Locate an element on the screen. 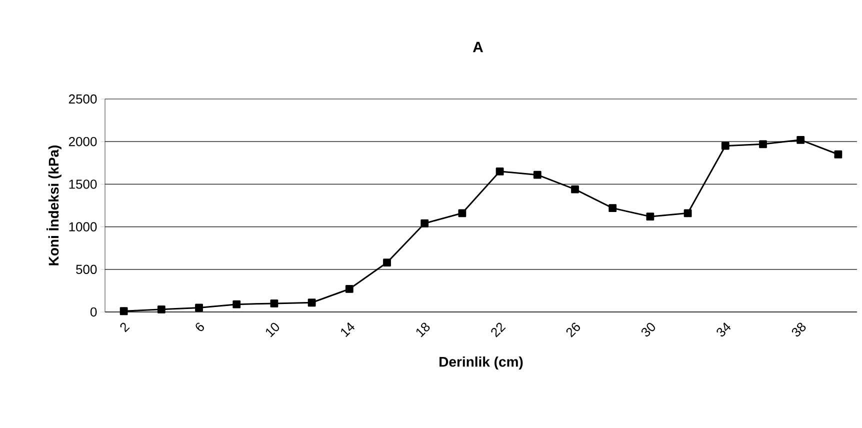  x-axis-title: Derinlik (cm) is located at coordinates (481, 363).